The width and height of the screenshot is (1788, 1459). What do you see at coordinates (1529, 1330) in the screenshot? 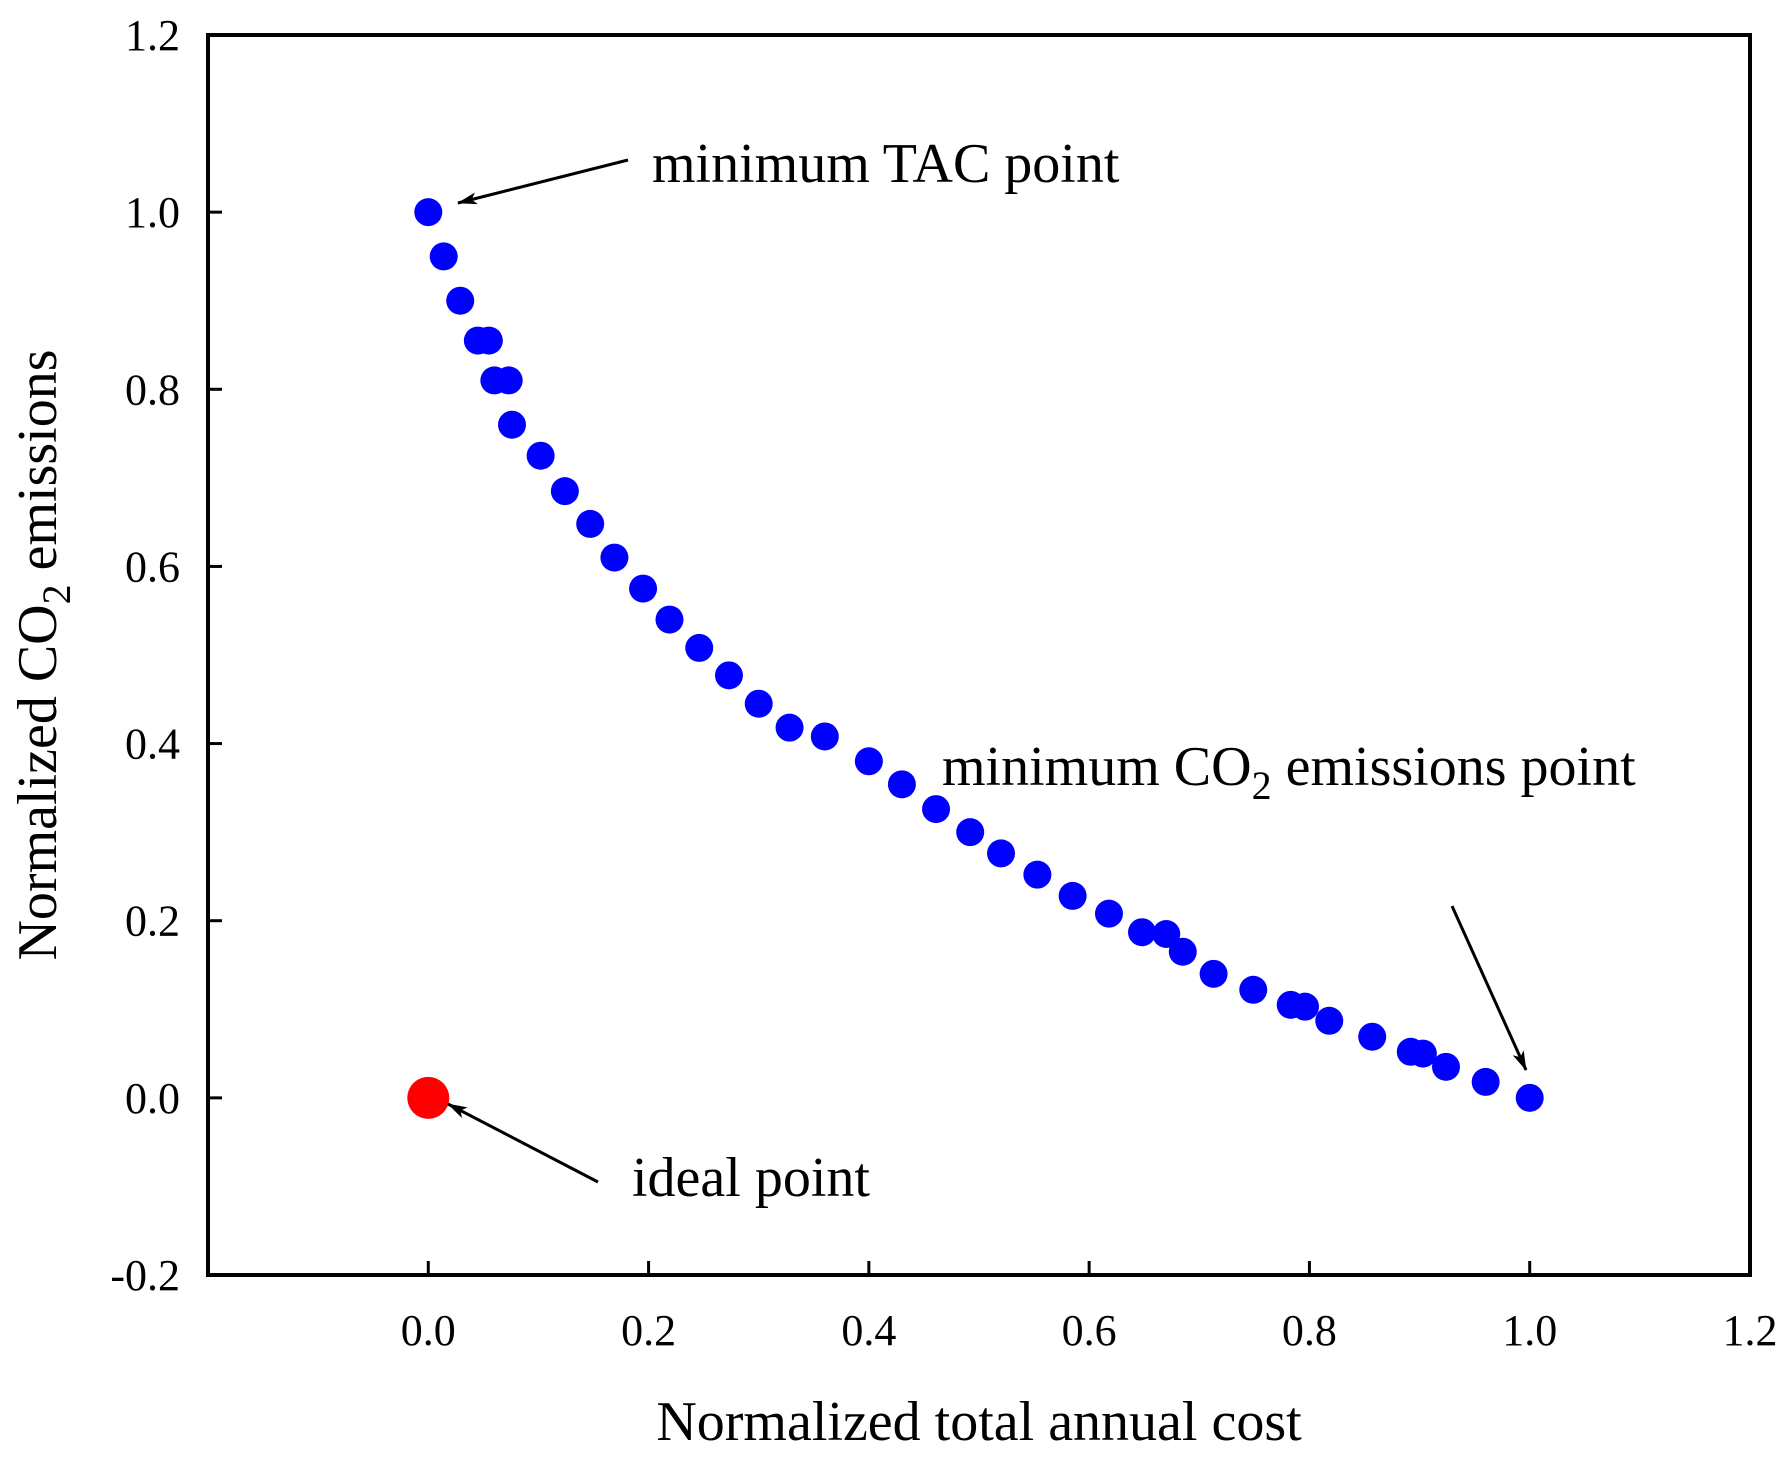
I see `x-tick-label: 1.0` at bounding box center [1529, 1330].